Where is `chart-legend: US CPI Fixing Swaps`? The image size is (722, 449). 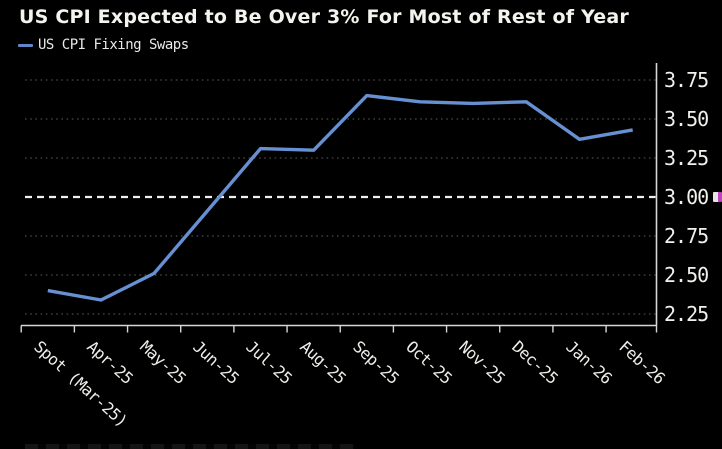
chart-legend: US CPI Fixing Swaps is located at coordinates (103, 45).